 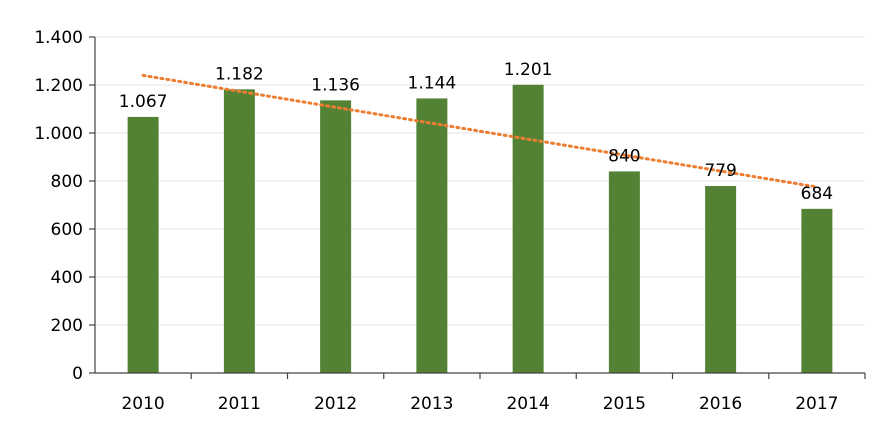 I want to click on data-label: 1.201, so click(x=528, y=70).